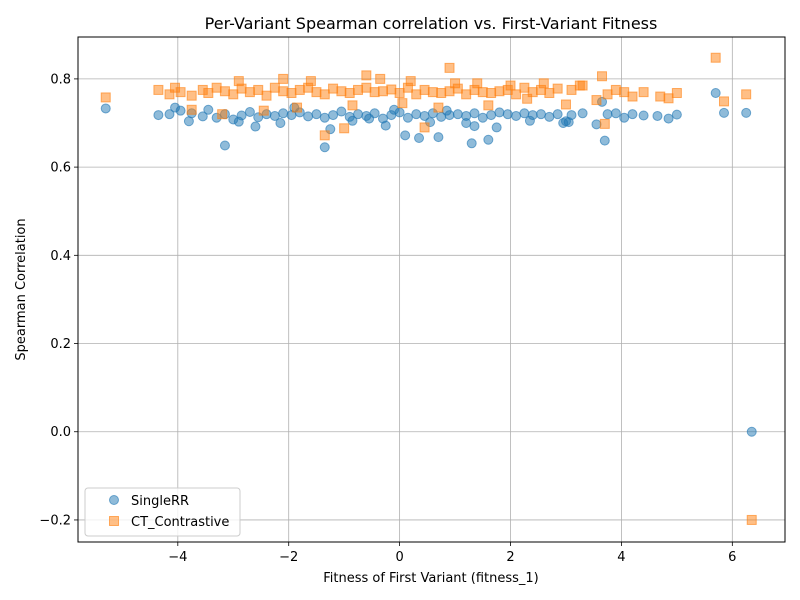 This screenshot has width=800, height=600. I want to click on x-tick-label: 0, so click(399, 557).